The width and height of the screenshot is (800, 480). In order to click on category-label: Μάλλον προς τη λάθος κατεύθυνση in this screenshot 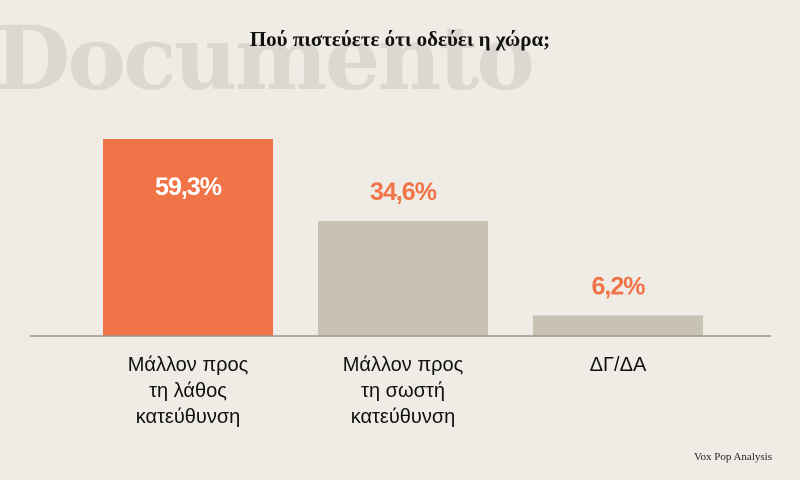, I will do `click(188, 391)`.